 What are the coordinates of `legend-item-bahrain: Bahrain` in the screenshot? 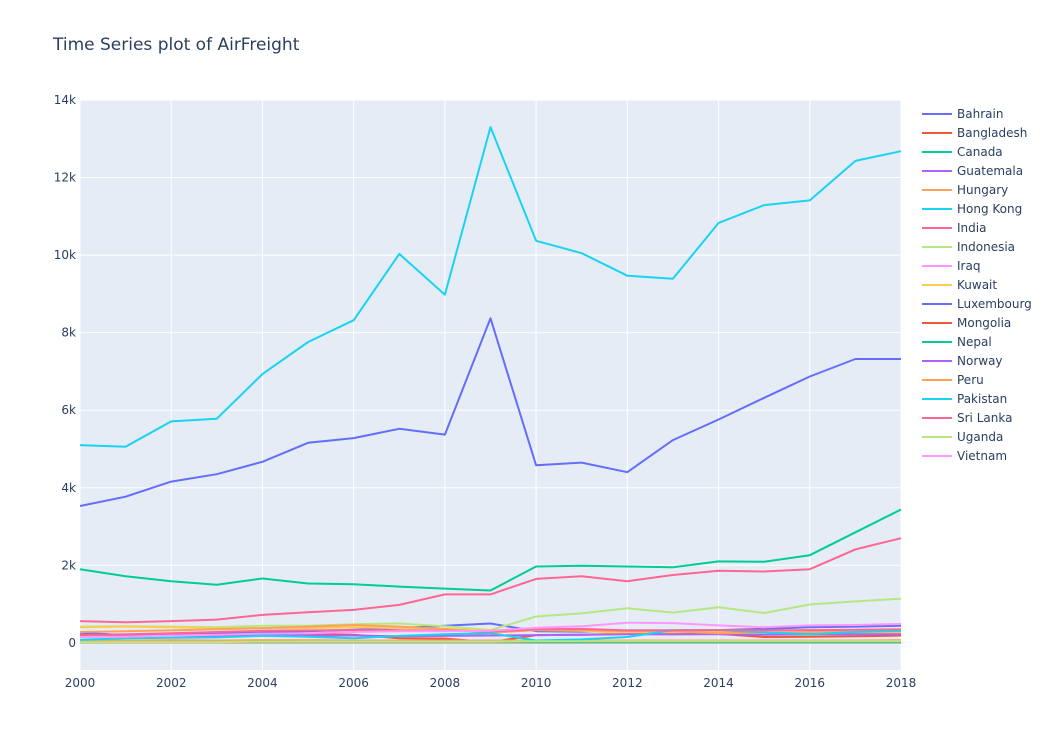 It's located at (962, 114).